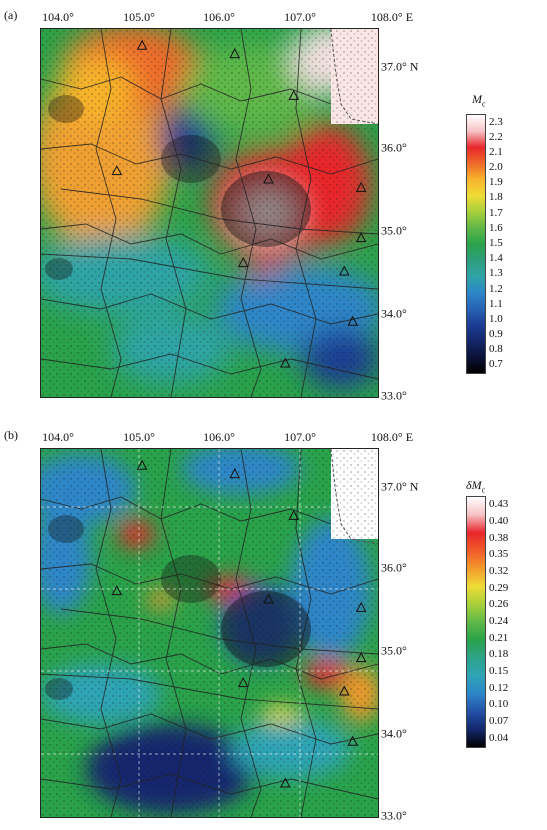  What do you see at coordinates (496, 273) in the screenshot?
I see `colorbar-tick-label: 1.3` at bounding box center [496, 273].